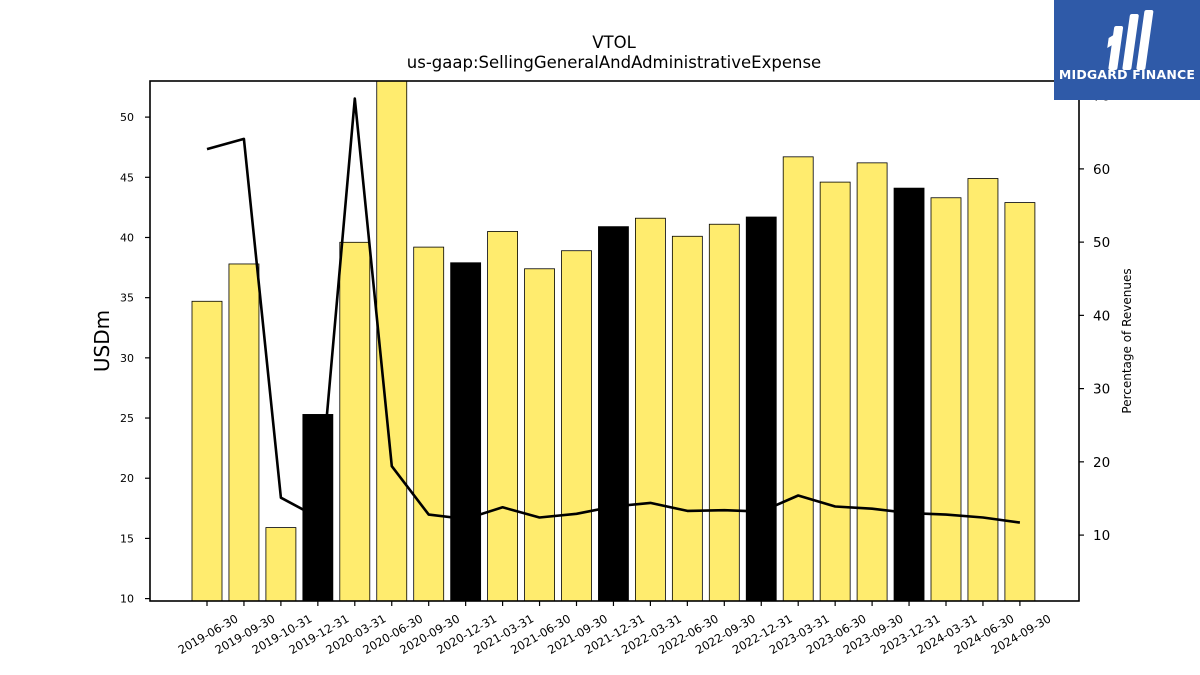 The width and height of the screenshot is (1200, 675). I want to click on logo: MIDGARD FINANCE, so click(1127, 50).